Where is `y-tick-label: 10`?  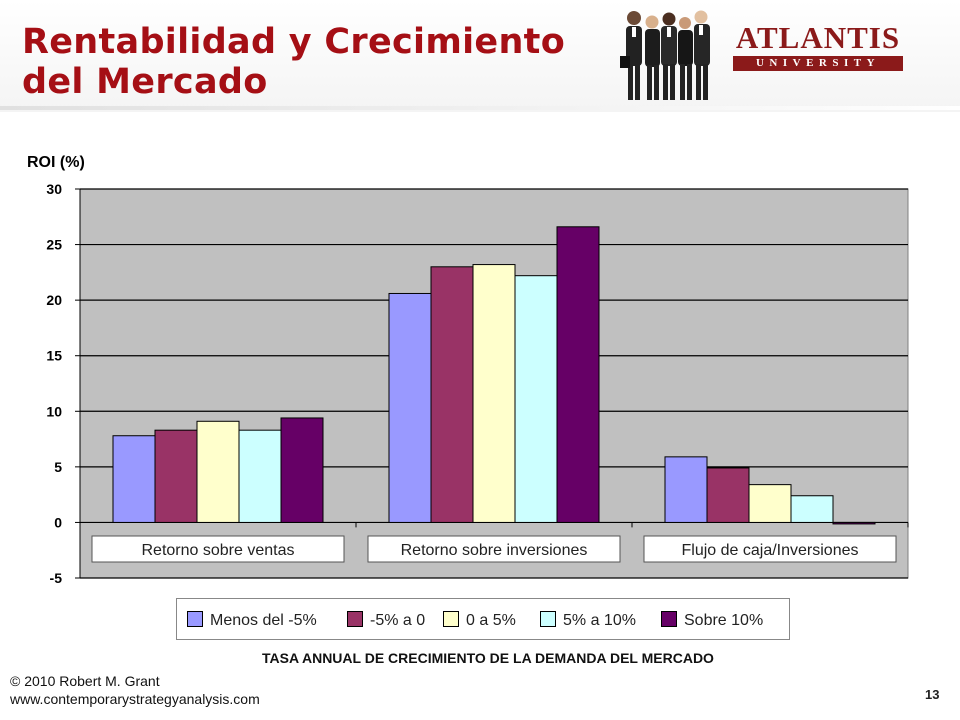 y-tick-label: 10 is located at coordinates (54, 411).